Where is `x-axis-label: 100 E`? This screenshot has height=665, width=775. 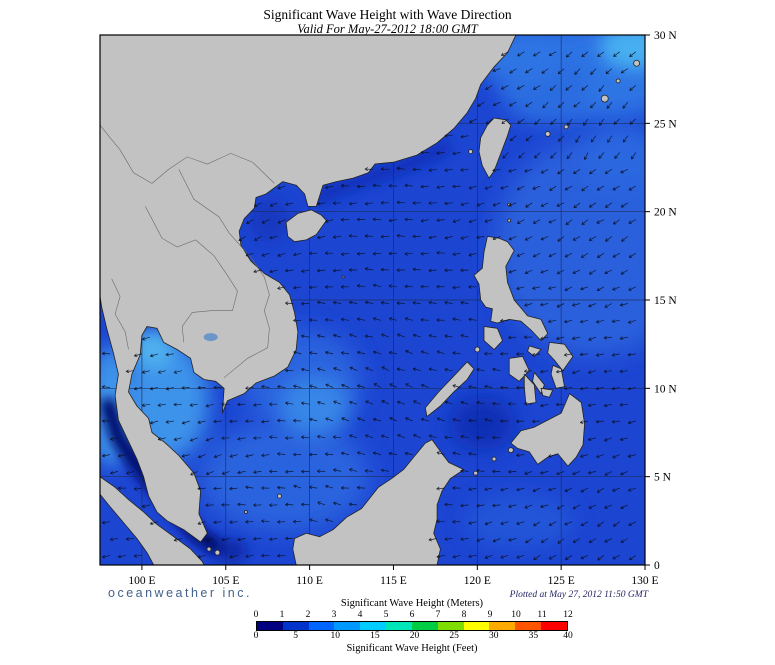 x-axis-label: 100 E is located at coordinates (141, 581).